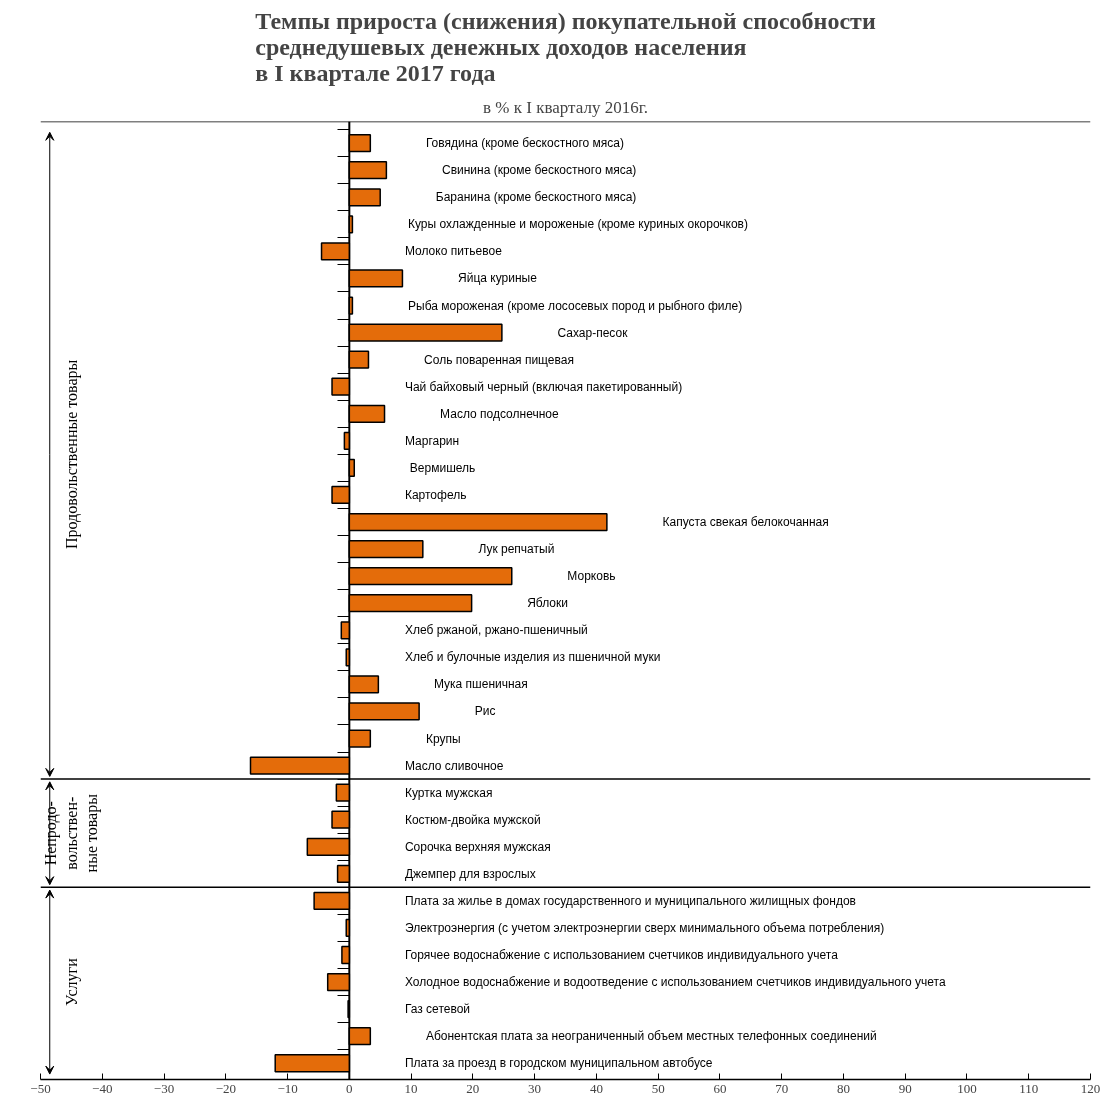 The width and height of the screenshot is (1109, 1104). What do you see at coordinates (1029, 1088) in the screenshot?
I see `x-tick-label: 110` at bounding box center [1029, 1088].